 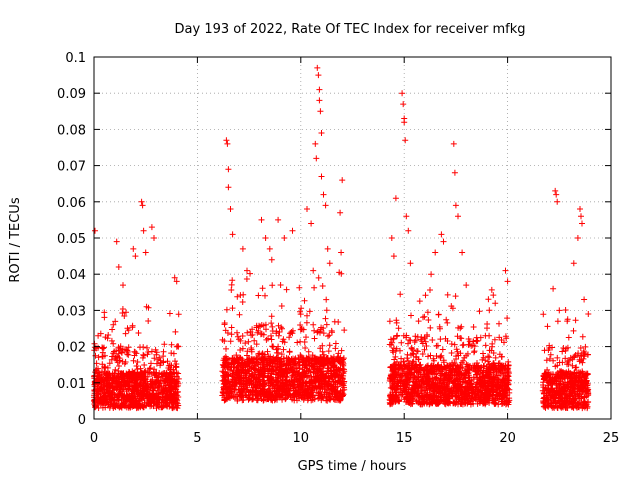 I want to click on x-tick-label: 0, so click(x=94, y=438).